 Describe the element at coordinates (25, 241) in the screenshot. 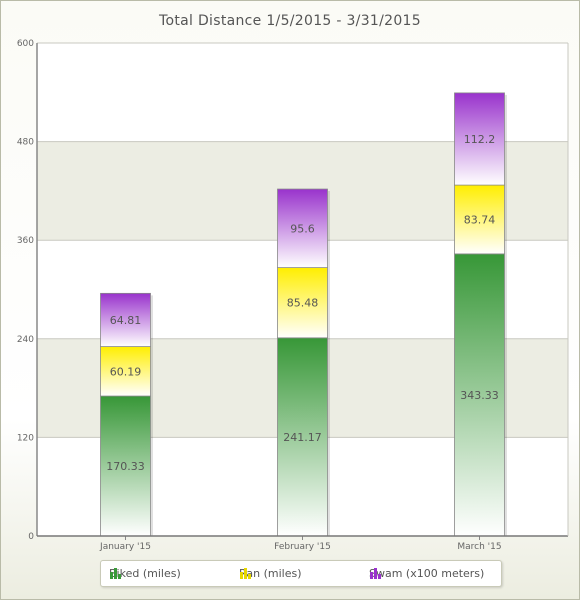

I see `y-tick-label: 360` at that location.